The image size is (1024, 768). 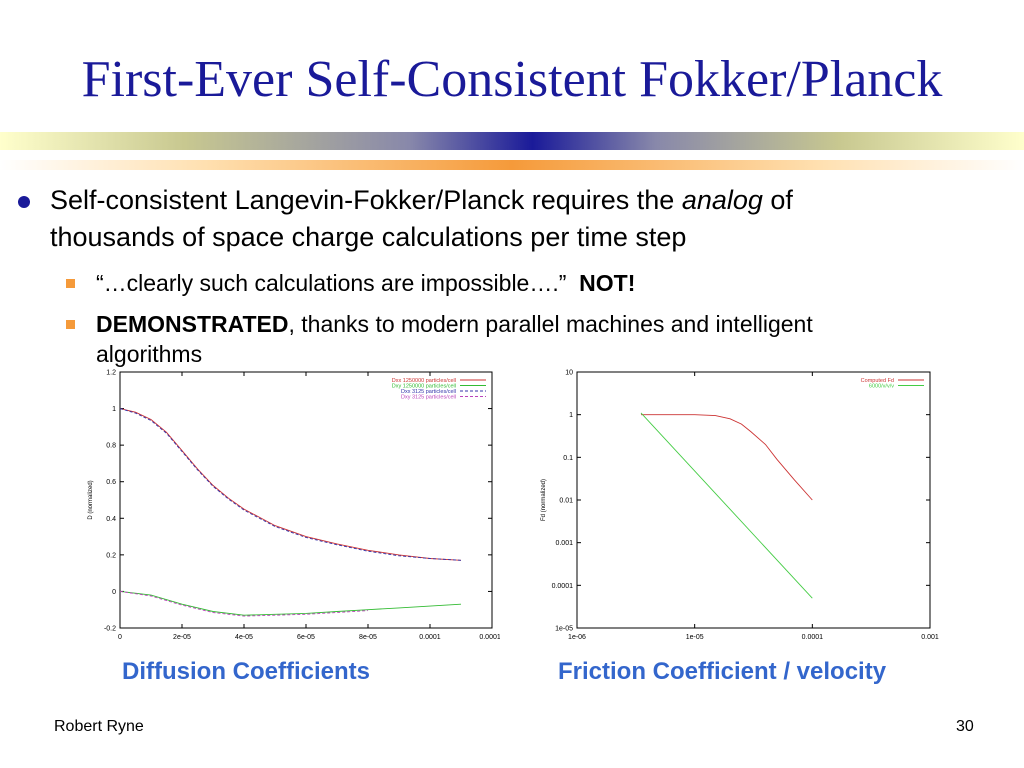 I want to click on x-tick-label: 4e-05, so click(x=244, y=637).